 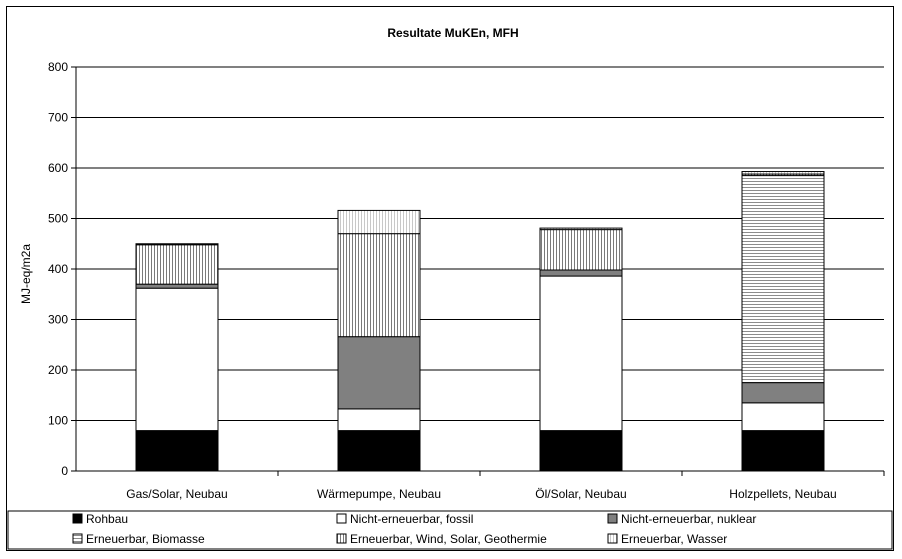 I want to click on y-tick-label: 500, so click(x=58, y=219).